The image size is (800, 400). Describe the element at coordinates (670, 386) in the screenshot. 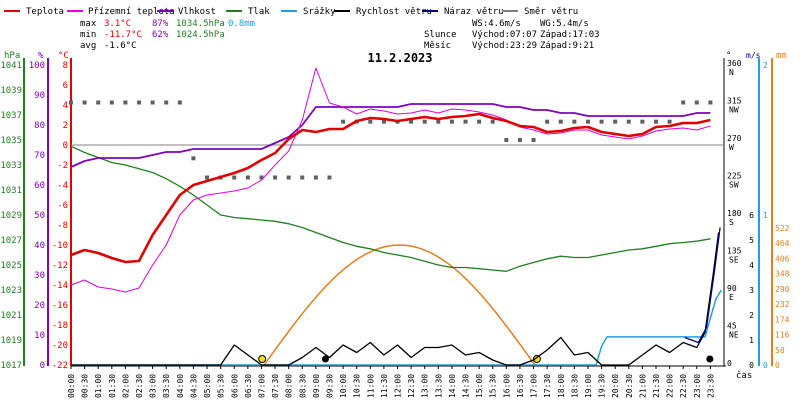

I see `x-tick-label: 22:00` at that location.